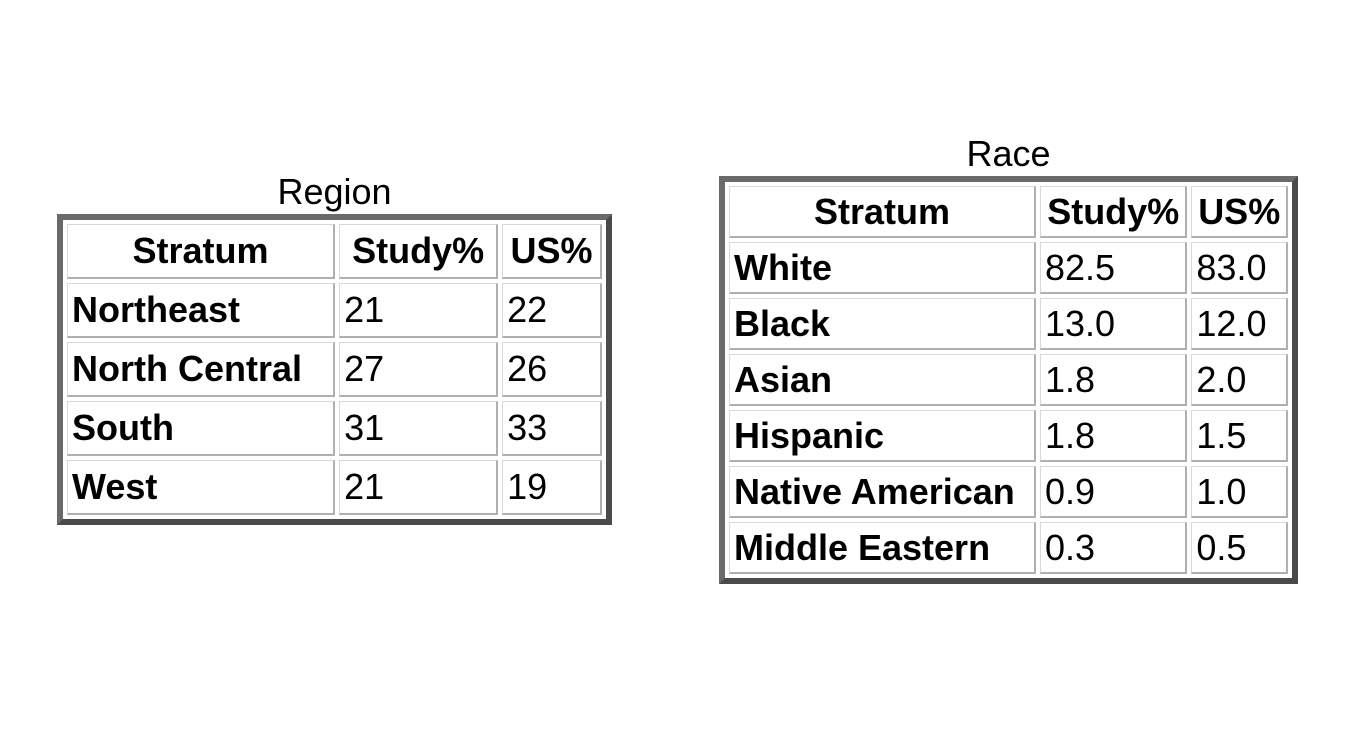 Image resolution: width=1350 pixels, height=742 pixels. I want to click on table-row: Native American 0.9 1.0, so click(1008, 492).